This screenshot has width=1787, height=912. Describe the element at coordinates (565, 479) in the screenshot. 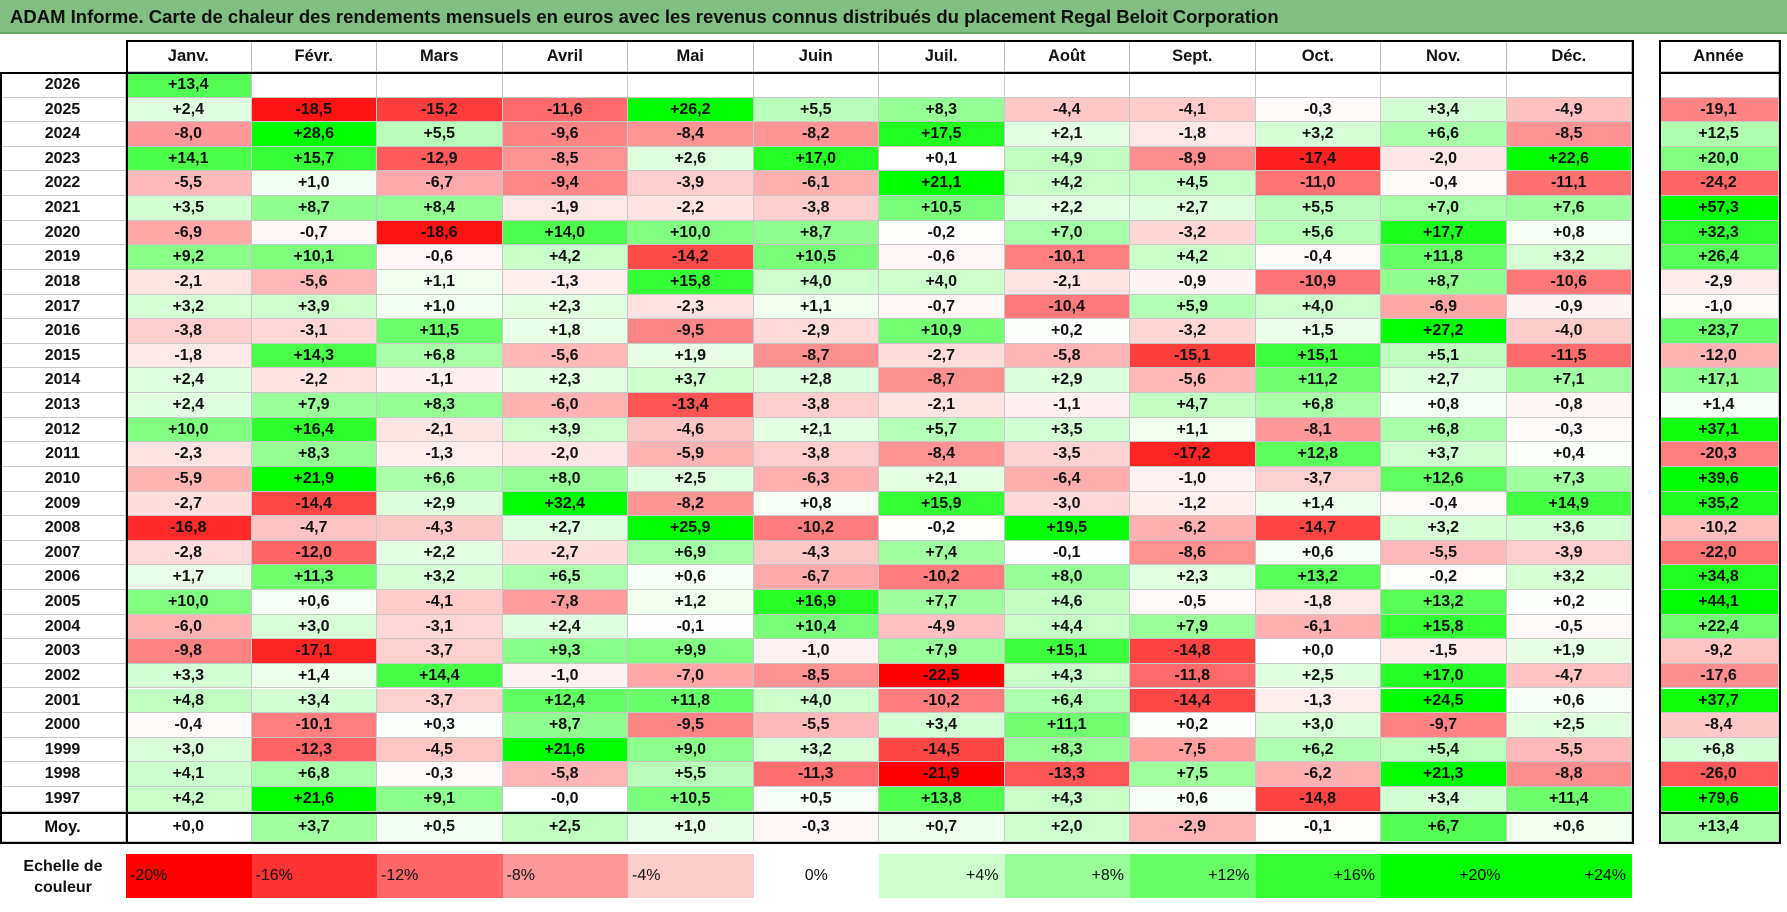

I see `heatmap-cell: +8,0` at that location.